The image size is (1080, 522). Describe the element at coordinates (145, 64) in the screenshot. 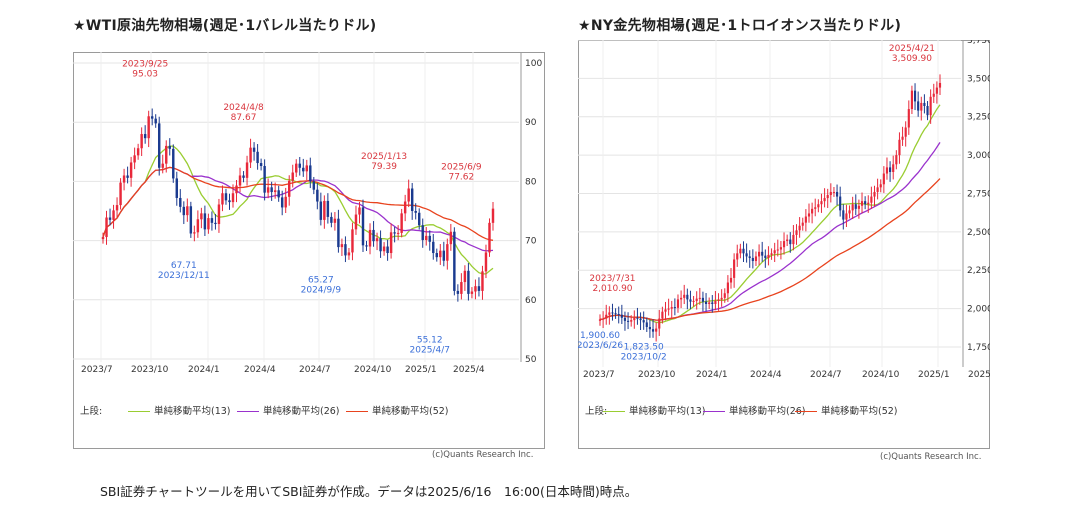

I see `annotation-date: 2023/9/25` at that location.